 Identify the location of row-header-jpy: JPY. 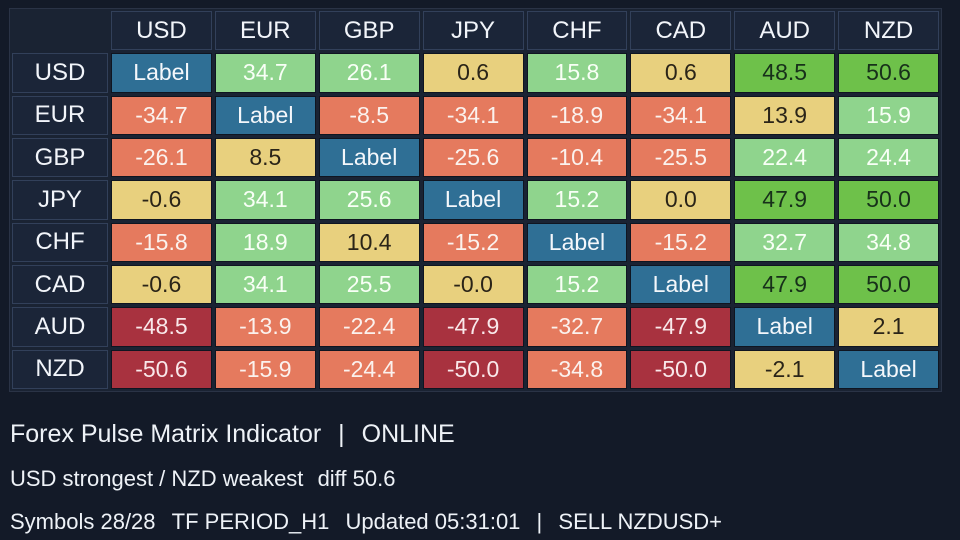
(60, 200).